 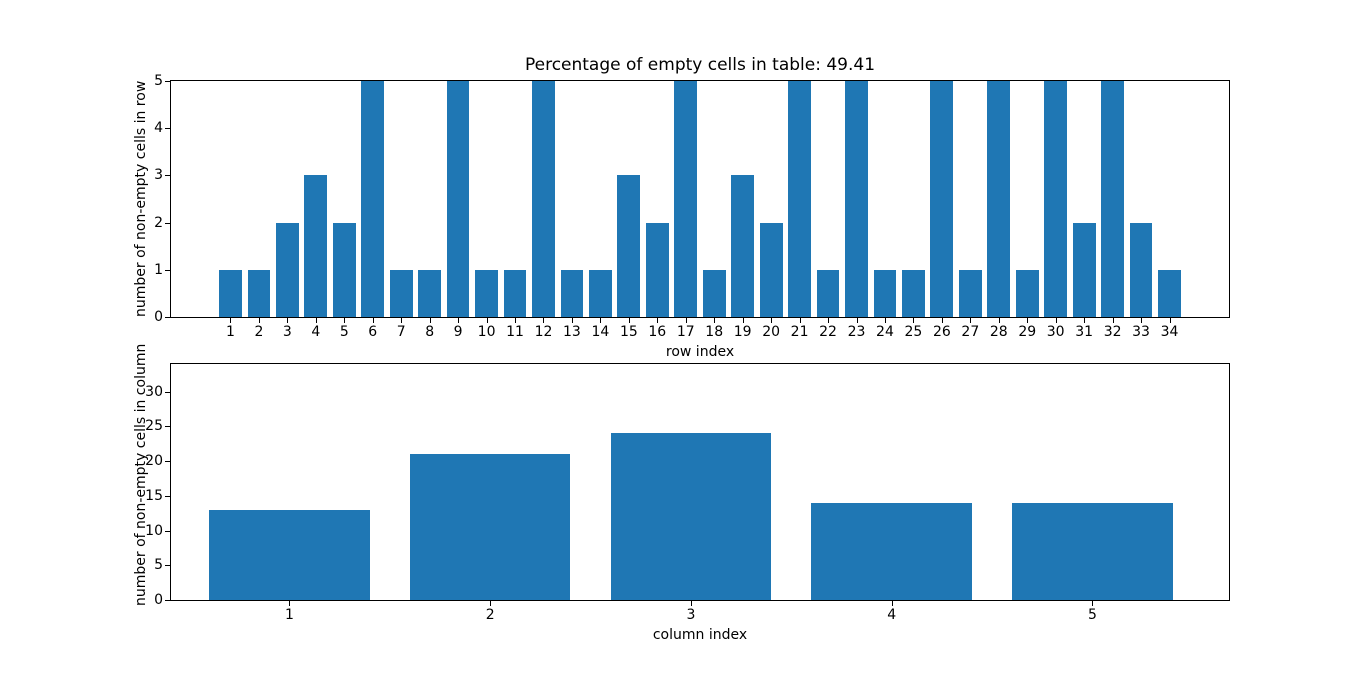 I want to click on x-tick-label: 21, so click(x=799, y=332).